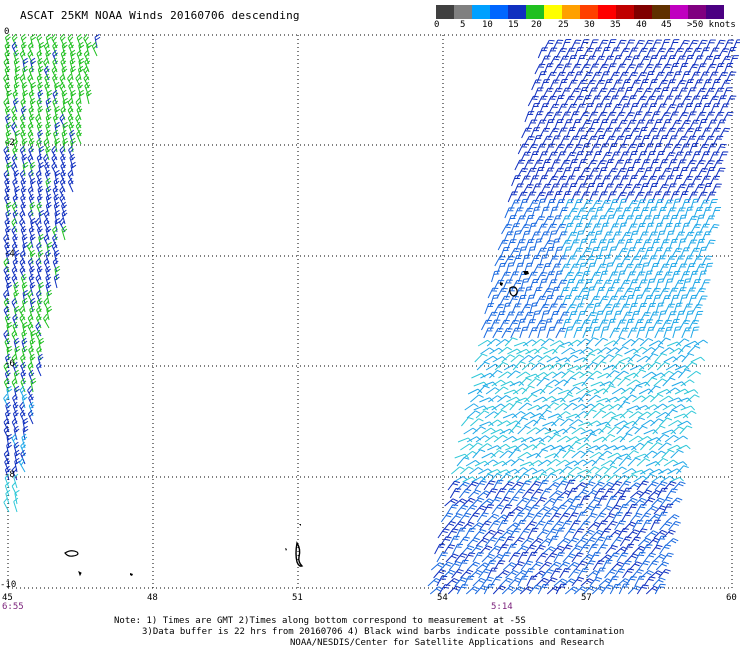 This screenshot has height=650, width=740. Describe the element at coordinates (666, 25) in the screenshot. I see `scale-label: 45` at that location.